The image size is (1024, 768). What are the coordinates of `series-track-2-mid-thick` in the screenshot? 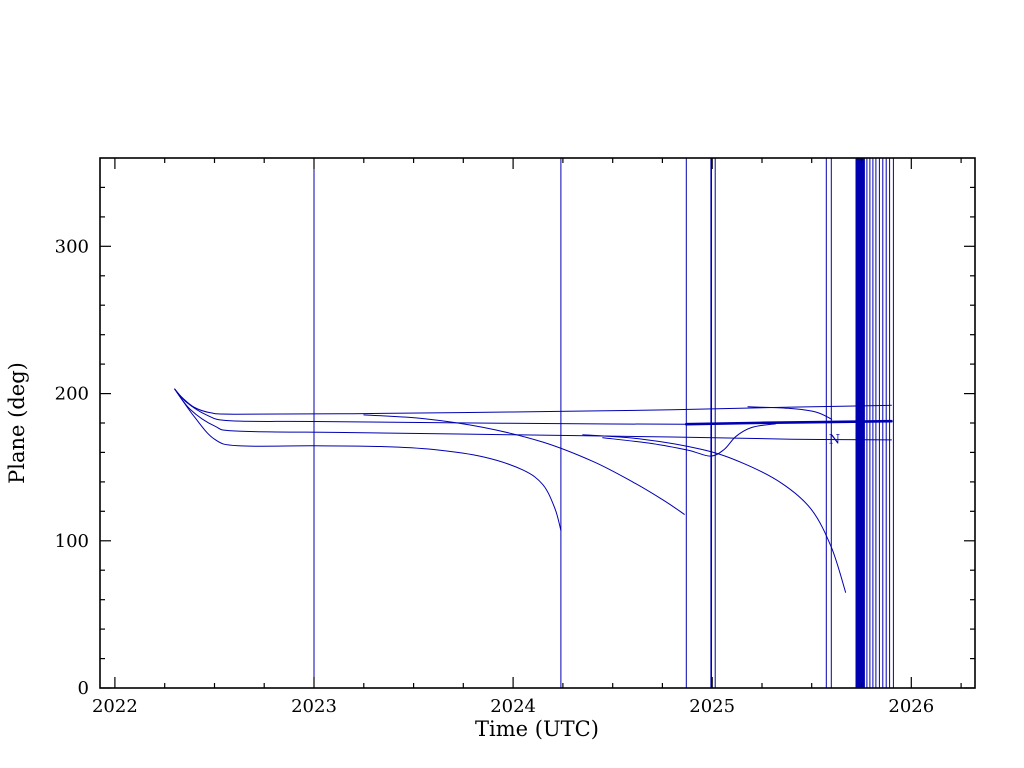 It's located at (789, 422).